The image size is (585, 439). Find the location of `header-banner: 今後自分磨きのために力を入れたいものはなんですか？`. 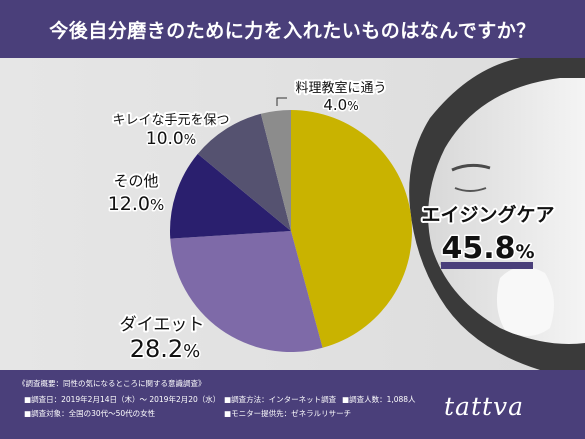

header-banner: 今後自分磨きのために力を入れたいものはなんですか？ is located at coordinates (292, 29).